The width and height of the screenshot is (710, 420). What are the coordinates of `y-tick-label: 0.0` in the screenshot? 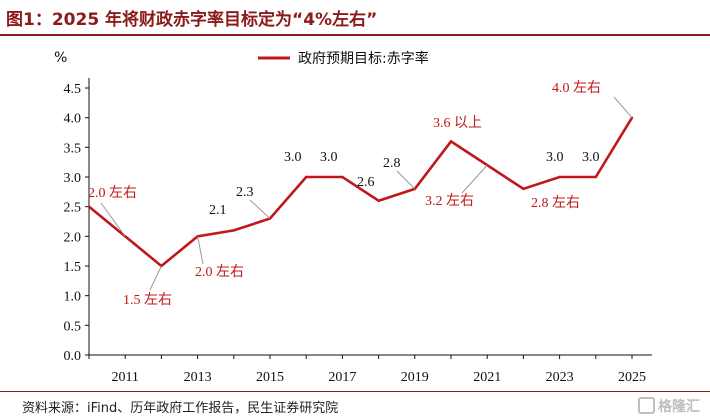 It's located at (73, 356).